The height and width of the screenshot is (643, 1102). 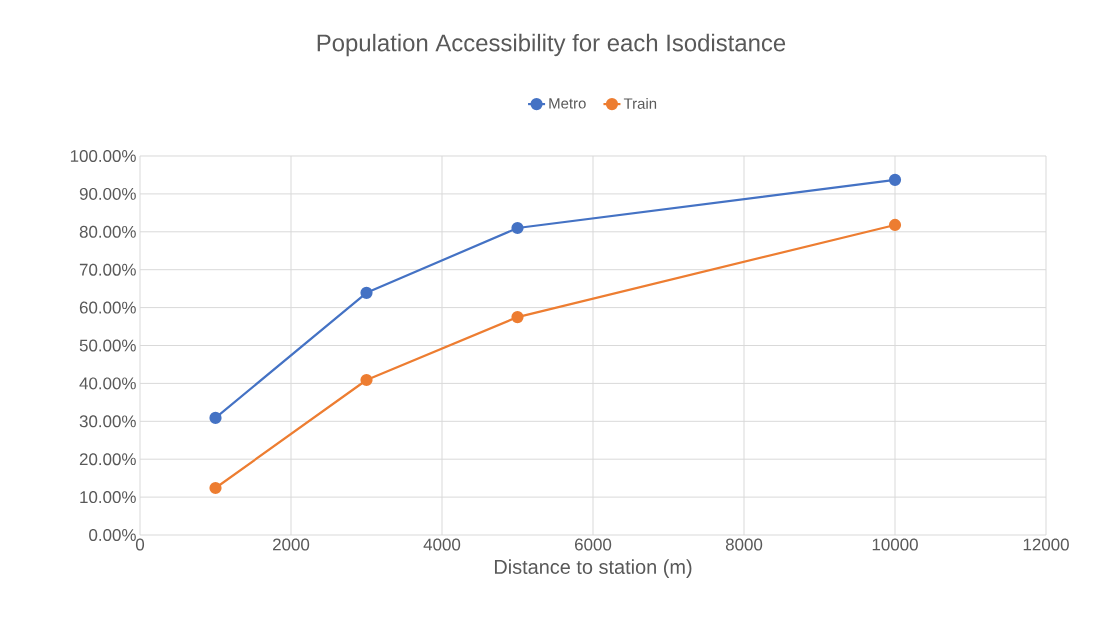 What do you see at coordinates (107, 231) in the screenshot?
I see `y-tick-label: 80.00%` at bounding box center [107, 231].